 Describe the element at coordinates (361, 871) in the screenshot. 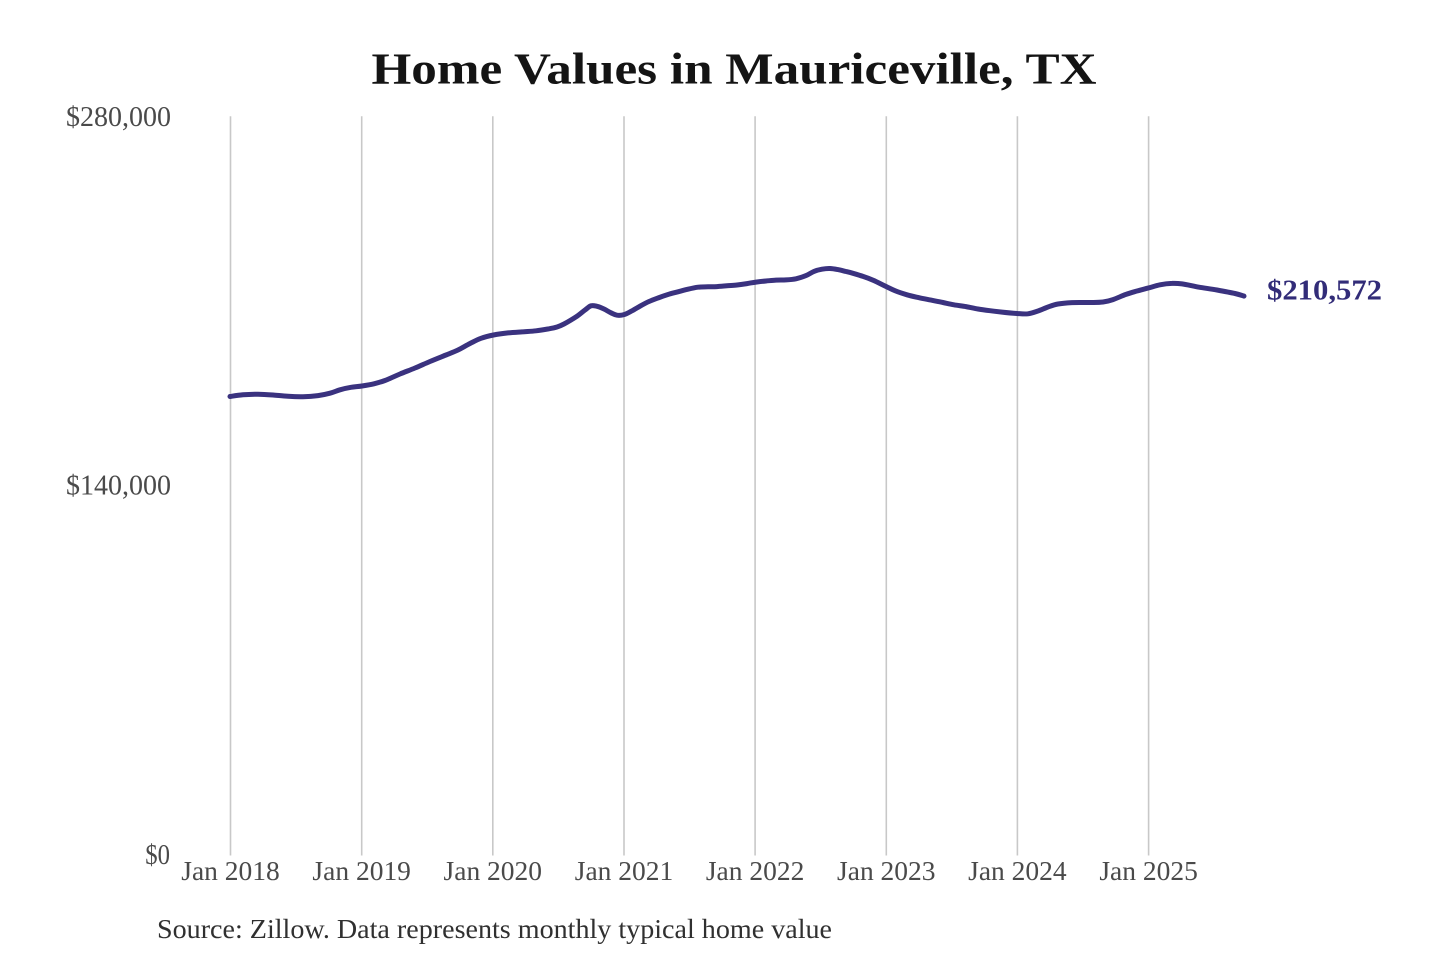

I see `svg-text: Jan 2019` at that location.